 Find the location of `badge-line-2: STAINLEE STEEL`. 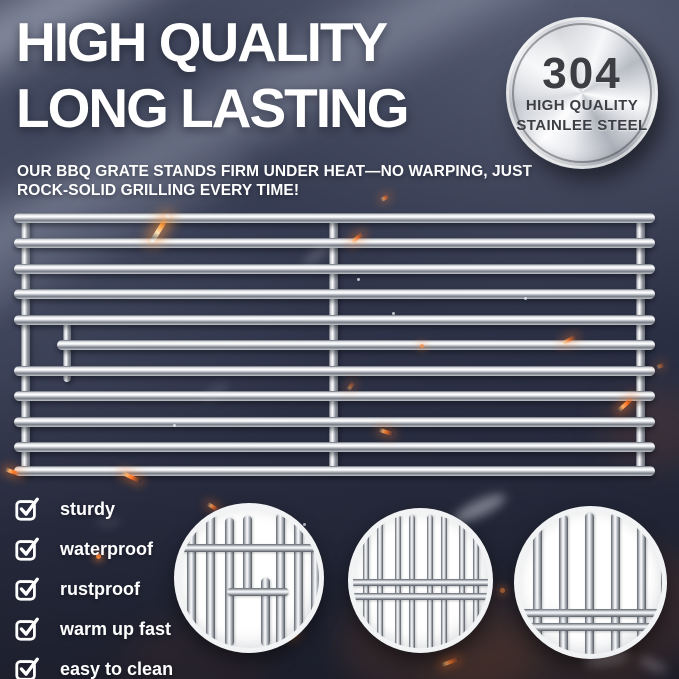

badge-line-2: STAINLEE STEEL is located at coordinates (582, 125).